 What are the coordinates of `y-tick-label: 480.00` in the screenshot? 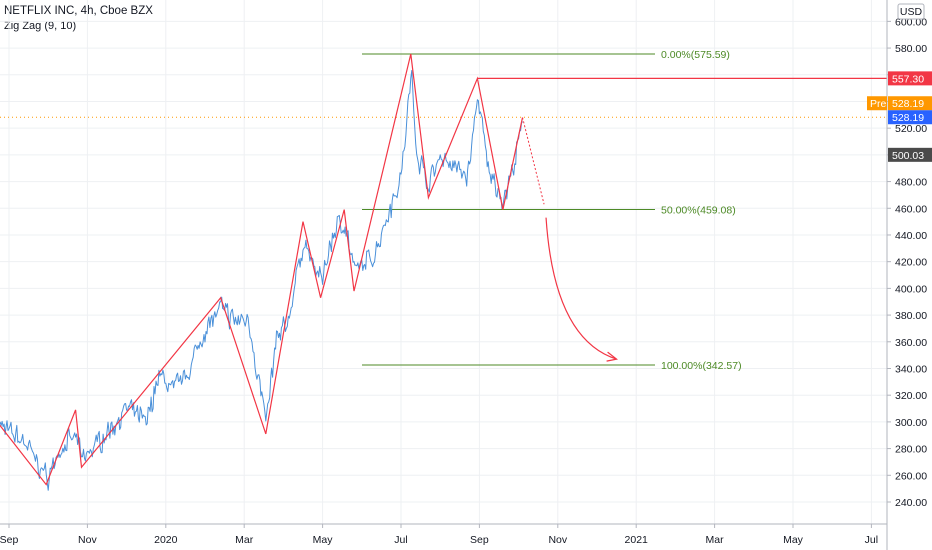 It's located at (911, 183).